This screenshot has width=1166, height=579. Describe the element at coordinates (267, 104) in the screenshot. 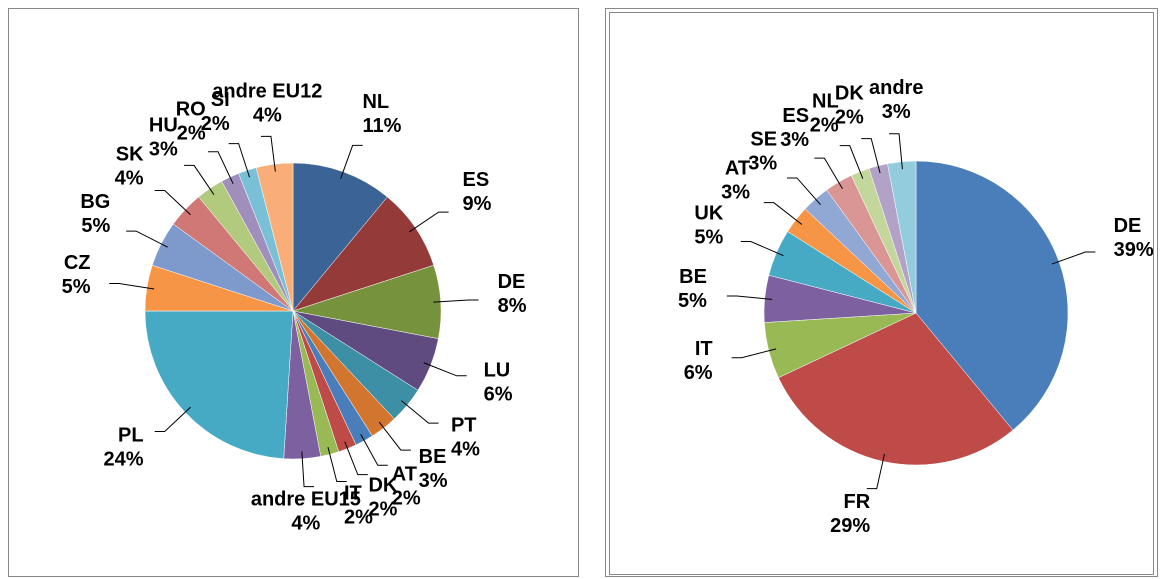

I see `data-label: andre EU12 4%` at that location.